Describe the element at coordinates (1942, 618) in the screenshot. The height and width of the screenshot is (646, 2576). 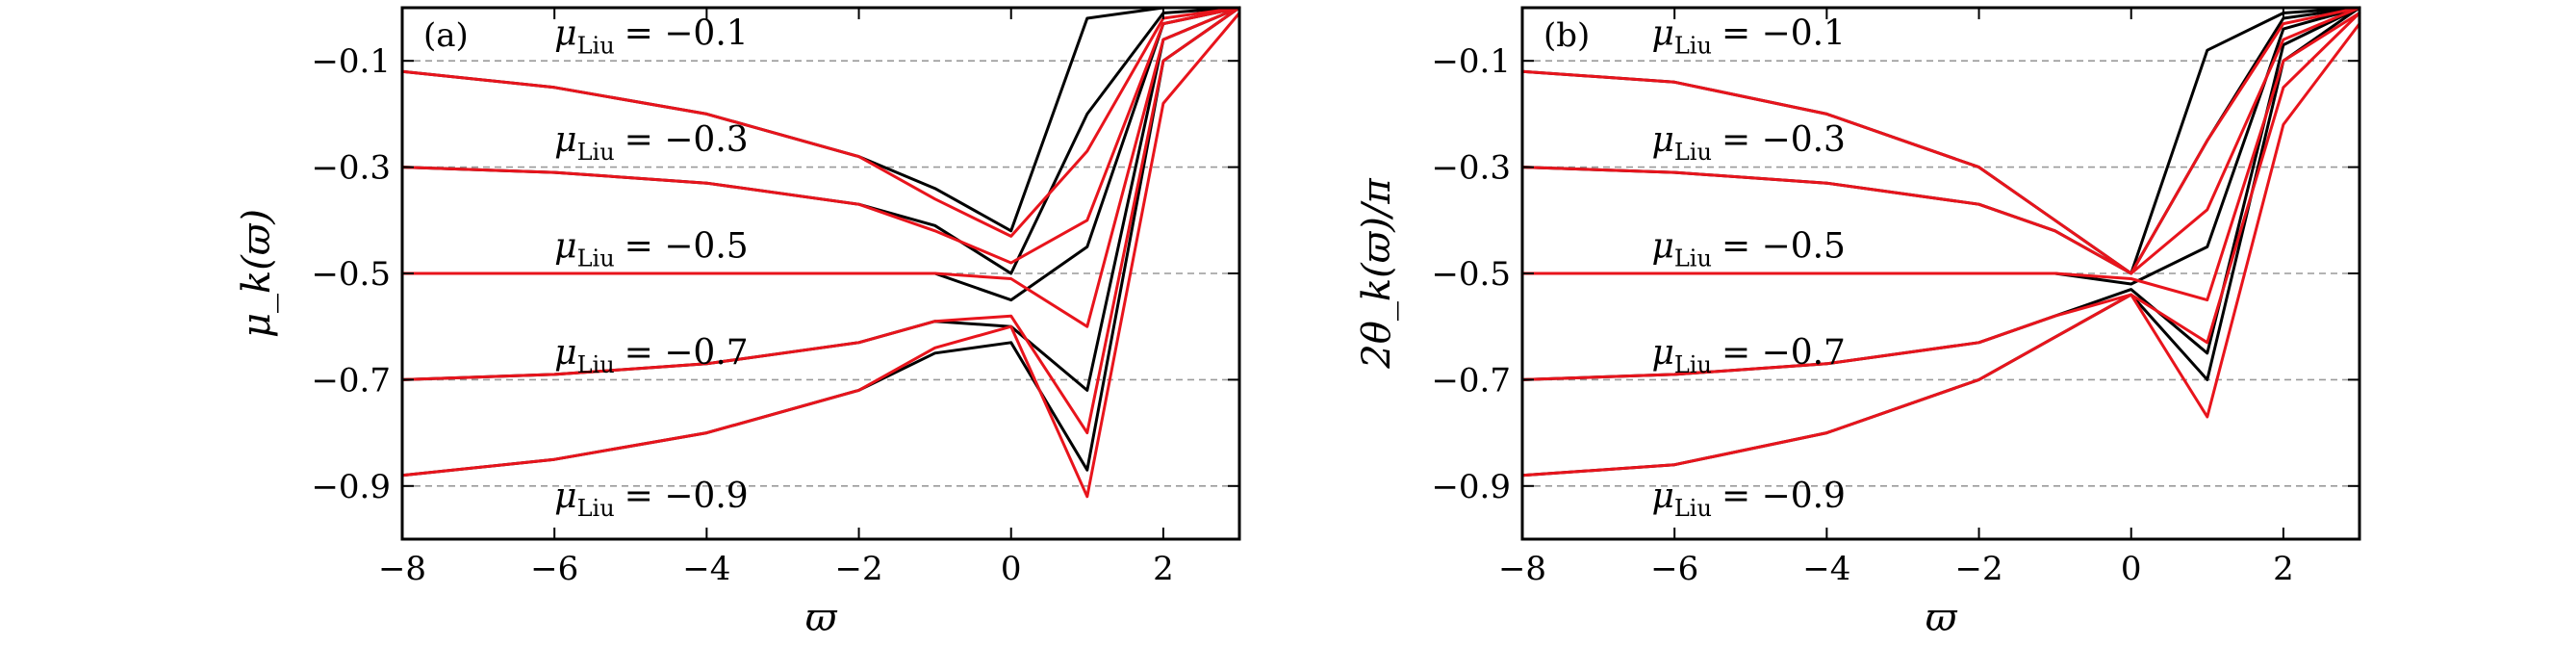
I see `panel-b-xlabel: ϖ` at that location.